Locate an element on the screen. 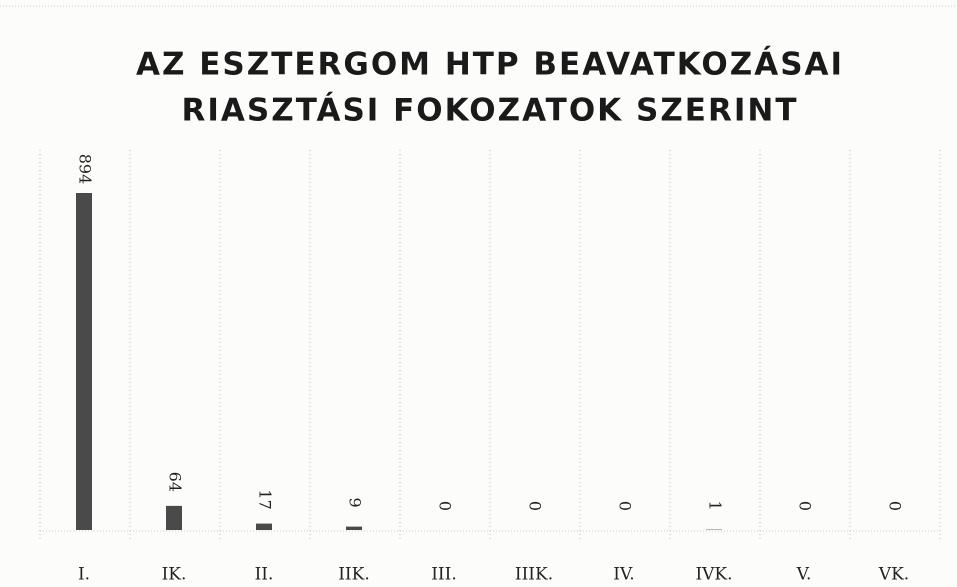 The height and width of the screenshot is (587, 957). chart-title: RIASZTÁSI FOKOZATOK SZERINT is located at coordinates (490, 111).